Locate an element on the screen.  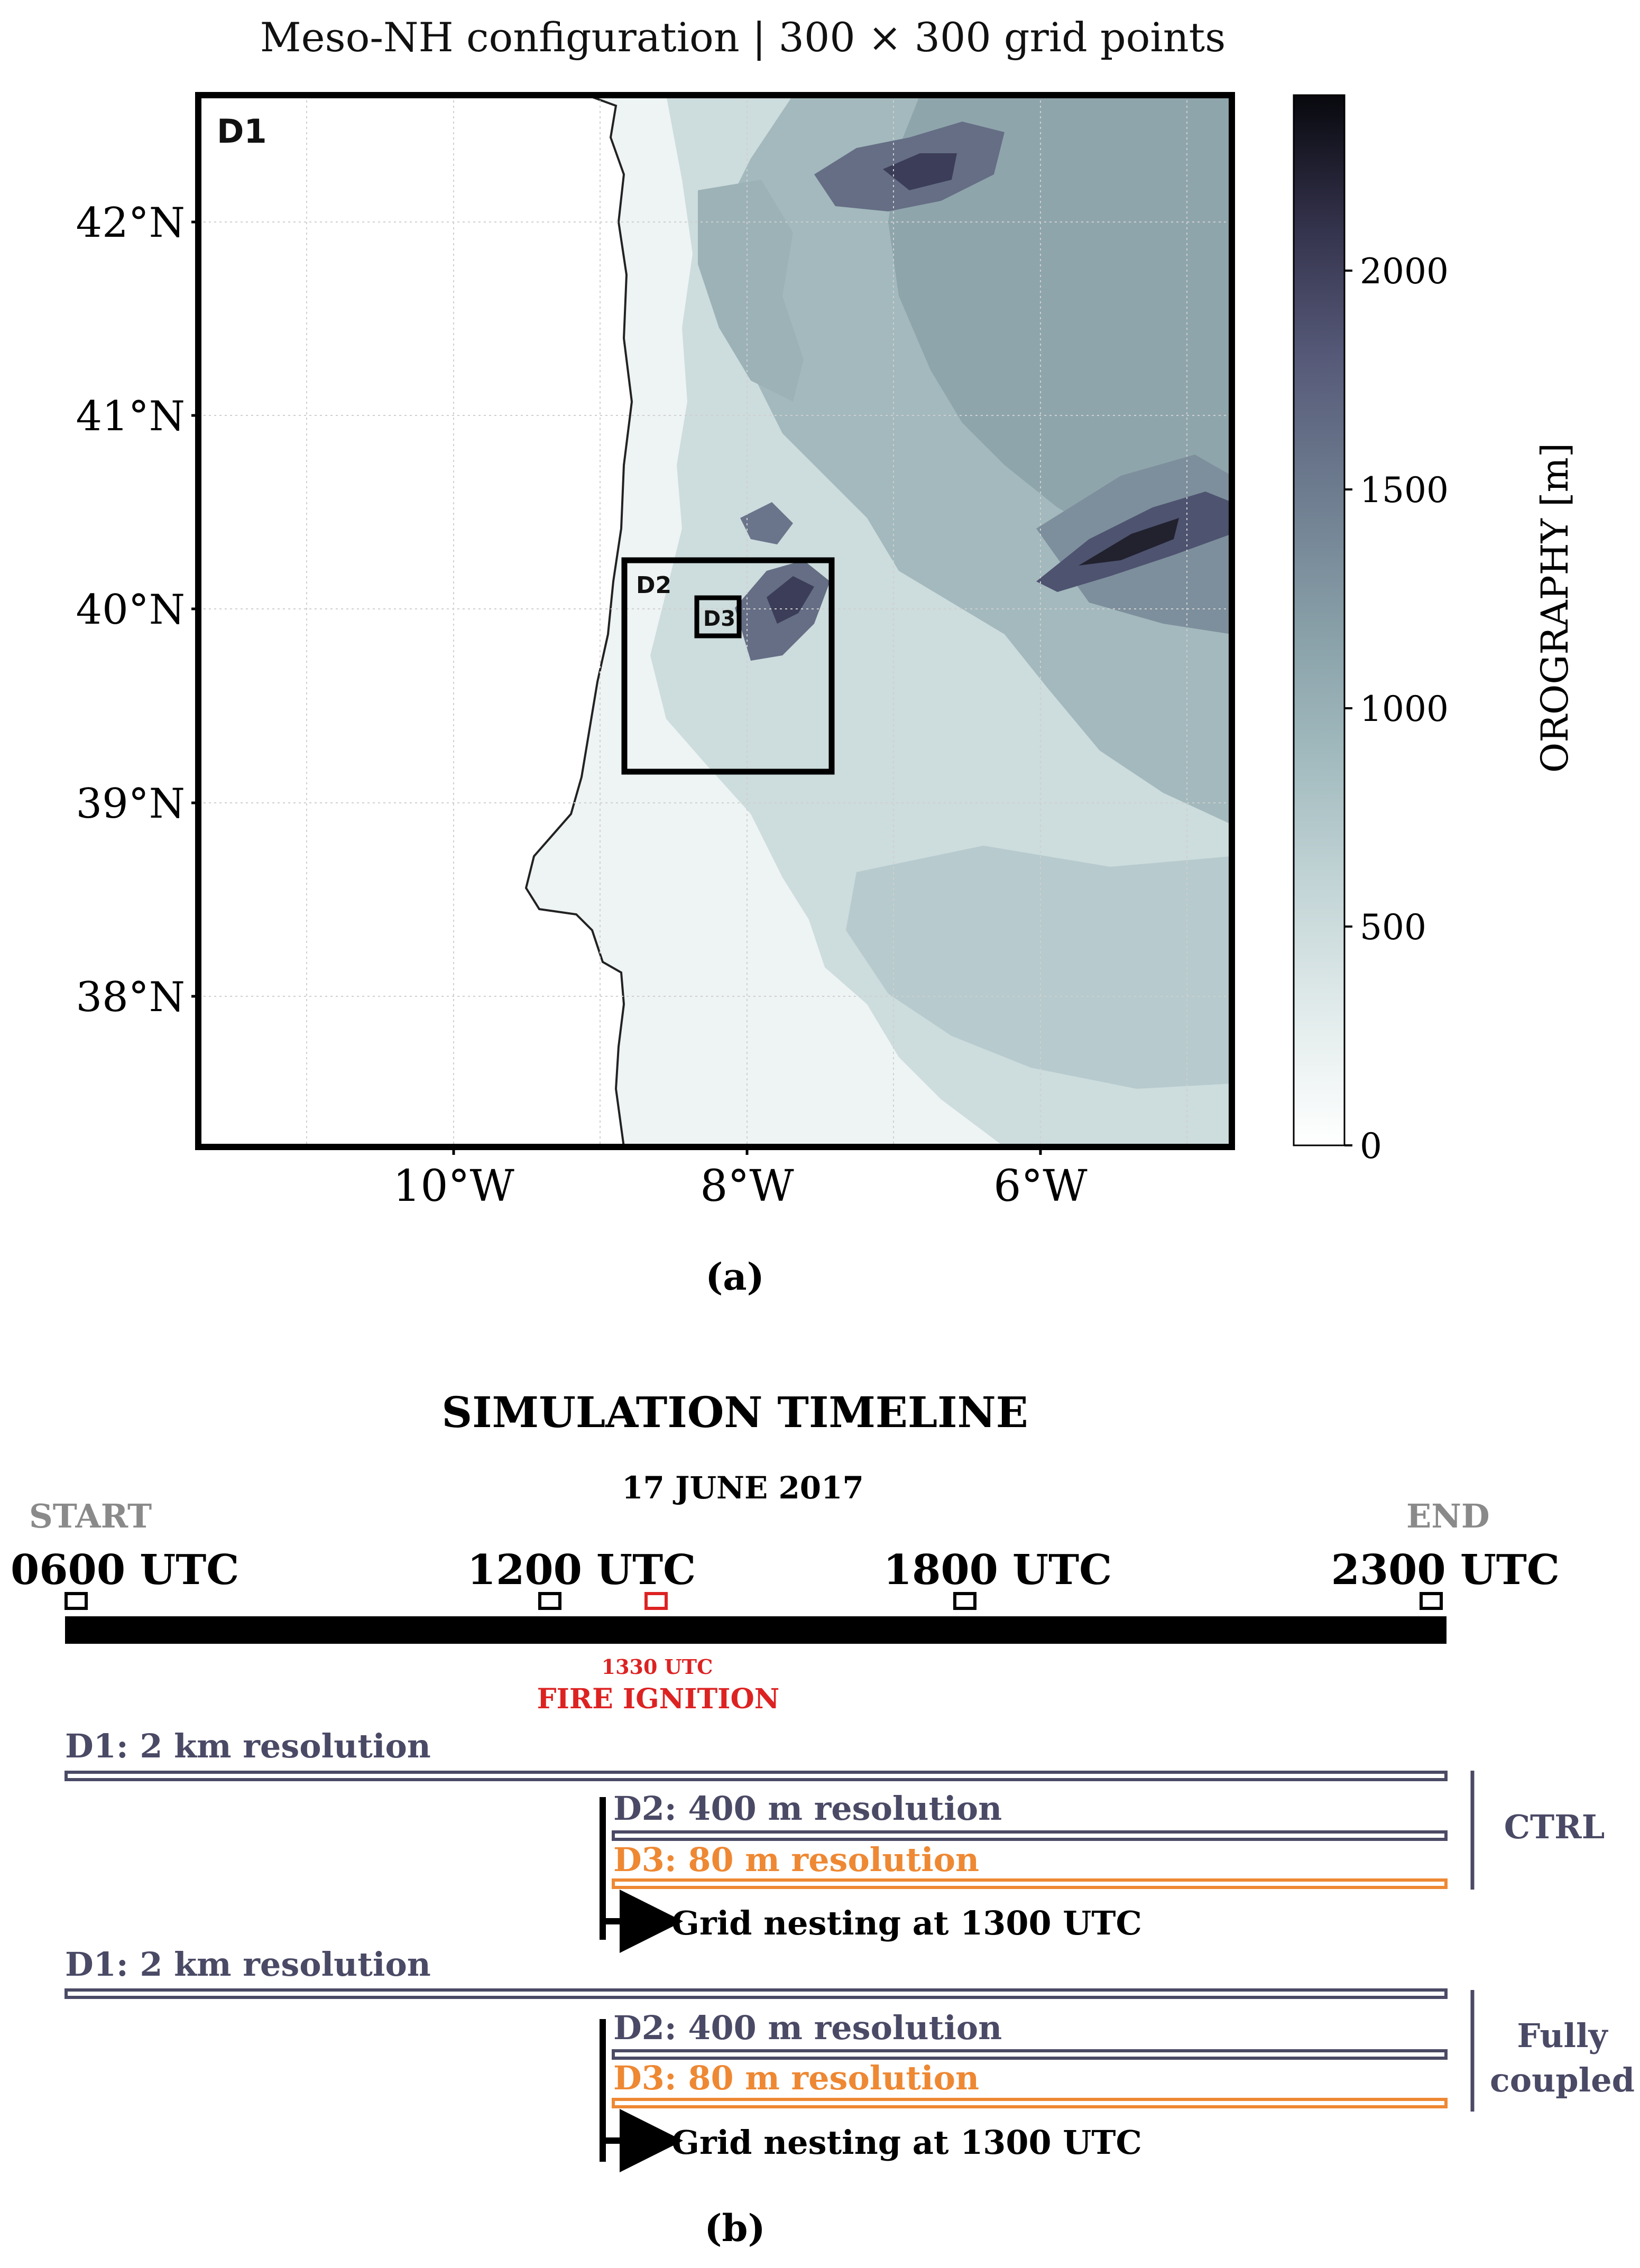
ctrl-name: CTRL is located at coordinates (1554, 1827).